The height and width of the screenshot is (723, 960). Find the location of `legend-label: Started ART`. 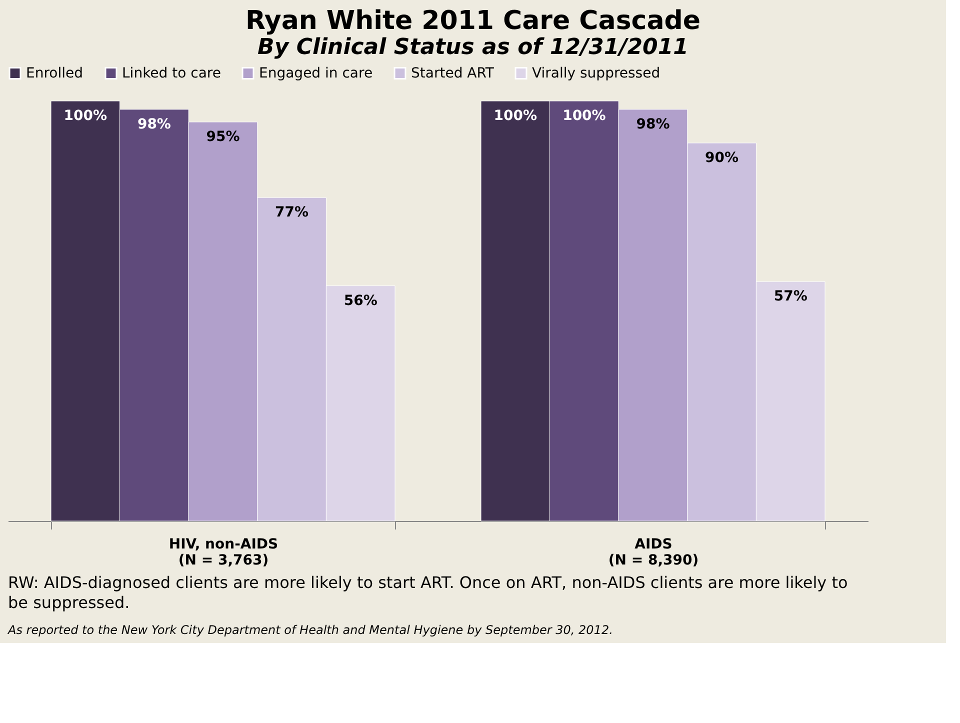

legend-label: Started ART is located at coordinates (452, 73).